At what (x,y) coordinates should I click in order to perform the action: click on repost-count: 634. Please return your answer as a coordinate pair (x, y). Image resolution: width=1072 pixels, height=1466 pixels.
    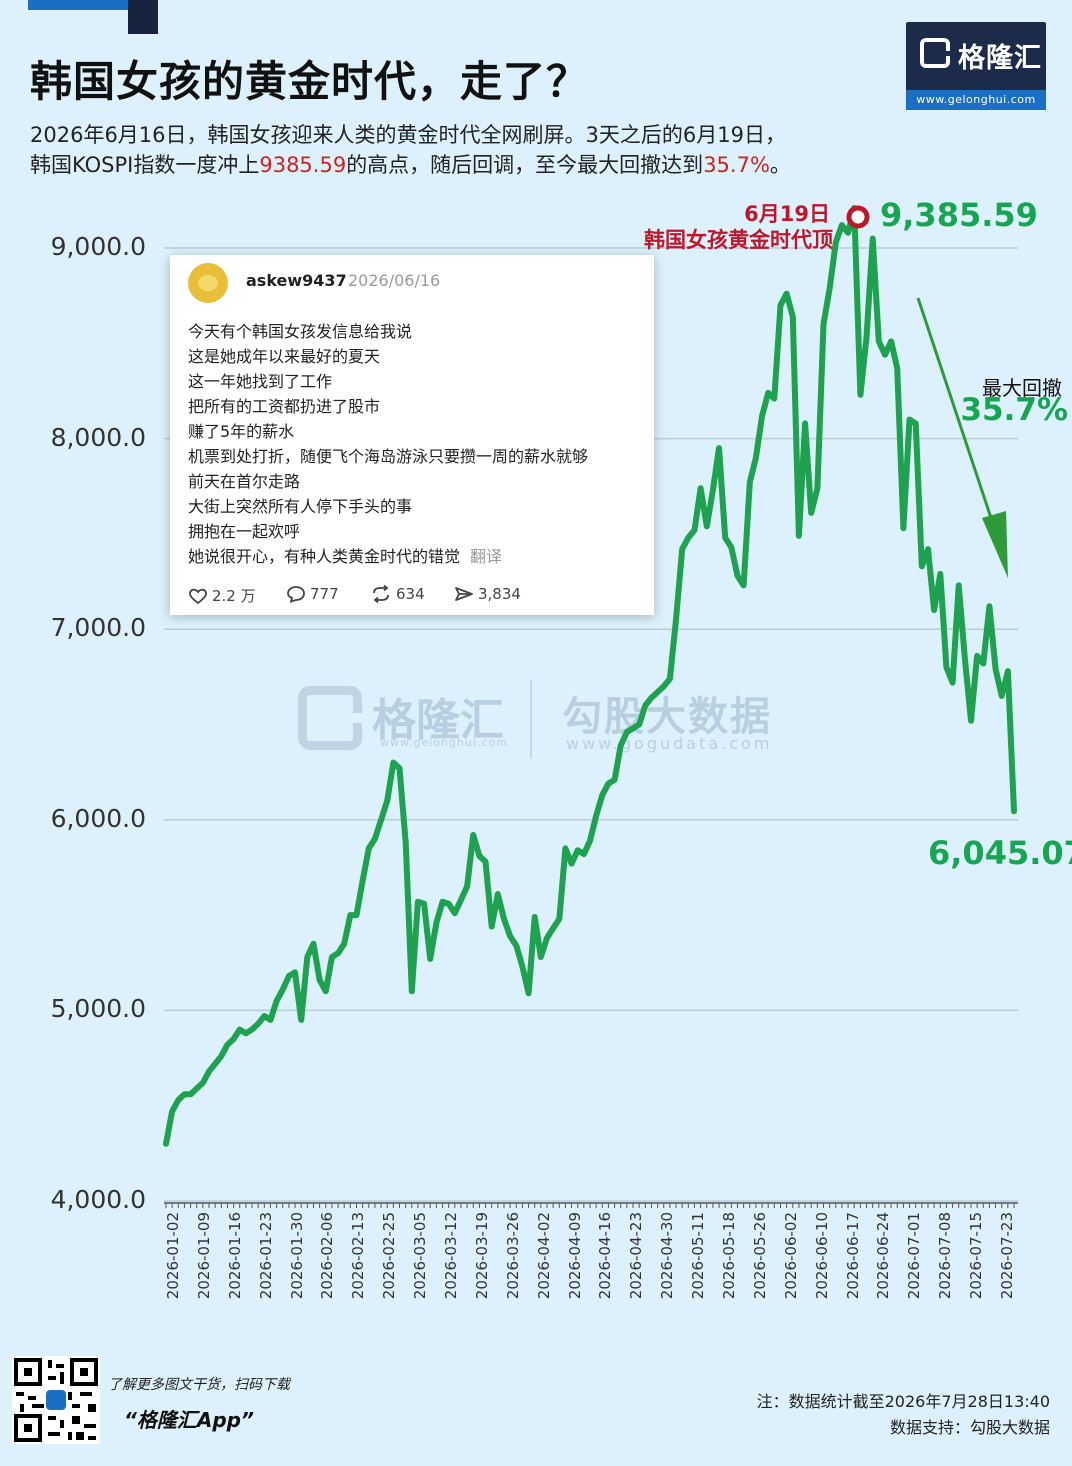
    Looking at the image, I should click on (410, 594).